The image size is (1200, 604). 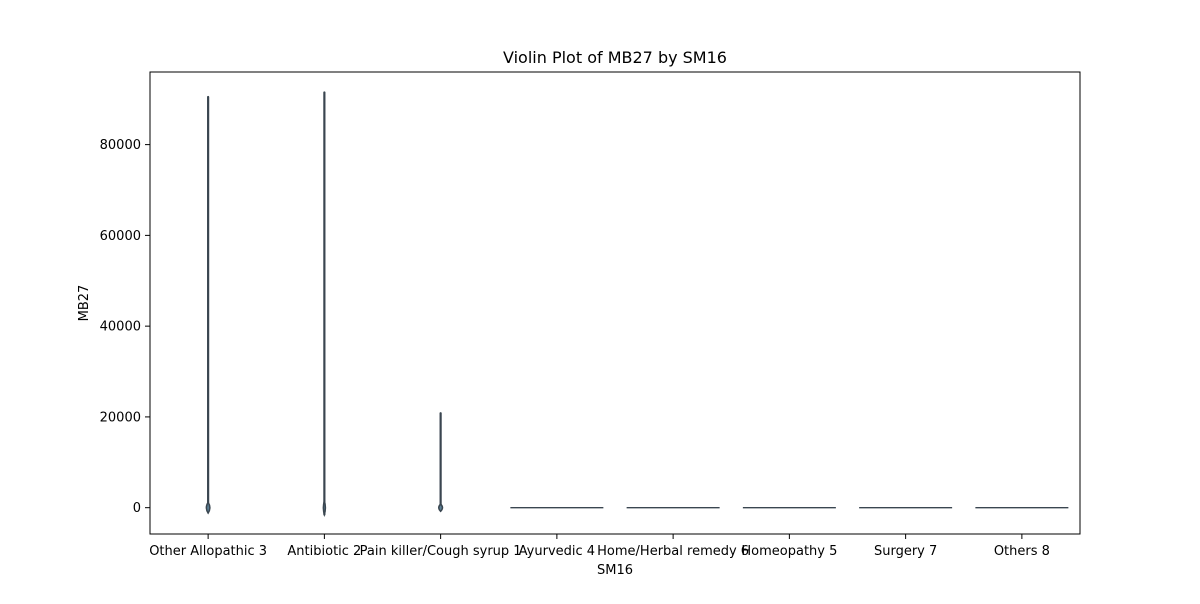 I want to click on y-tick-label: 0, so click(x=137, y=508).